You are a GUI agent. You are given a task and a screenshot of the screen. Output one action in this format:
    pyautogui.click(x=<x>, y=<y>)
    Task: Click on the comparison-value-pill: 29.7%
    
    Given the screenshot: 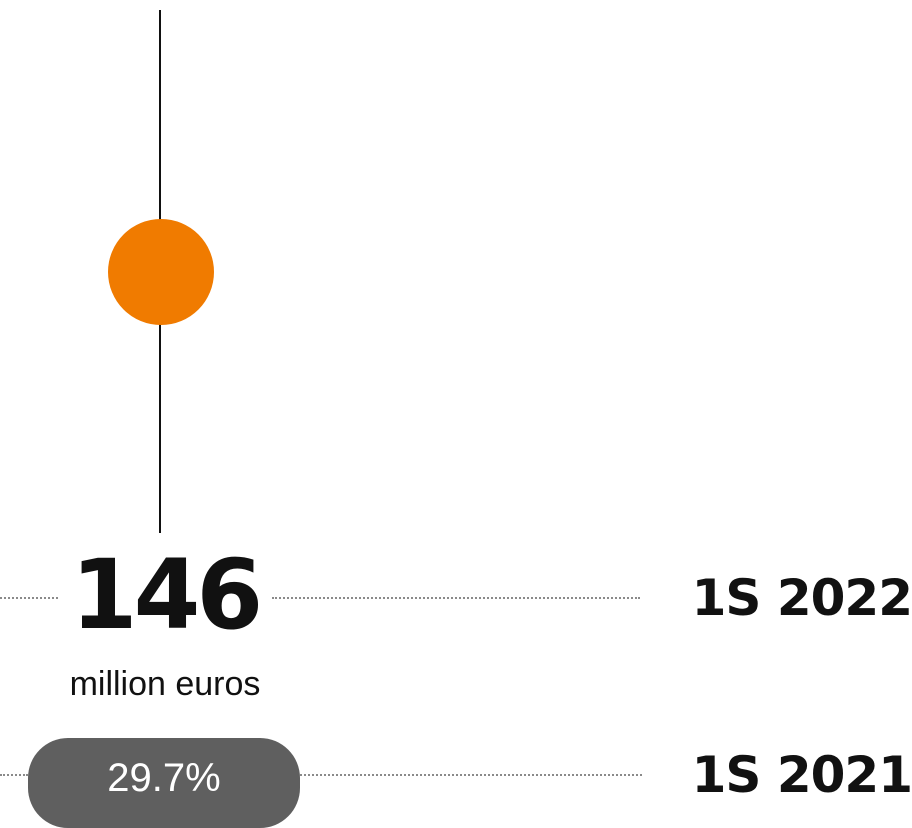 What is the action you would take?
    pyautogui.click(x=164, y=783)
    